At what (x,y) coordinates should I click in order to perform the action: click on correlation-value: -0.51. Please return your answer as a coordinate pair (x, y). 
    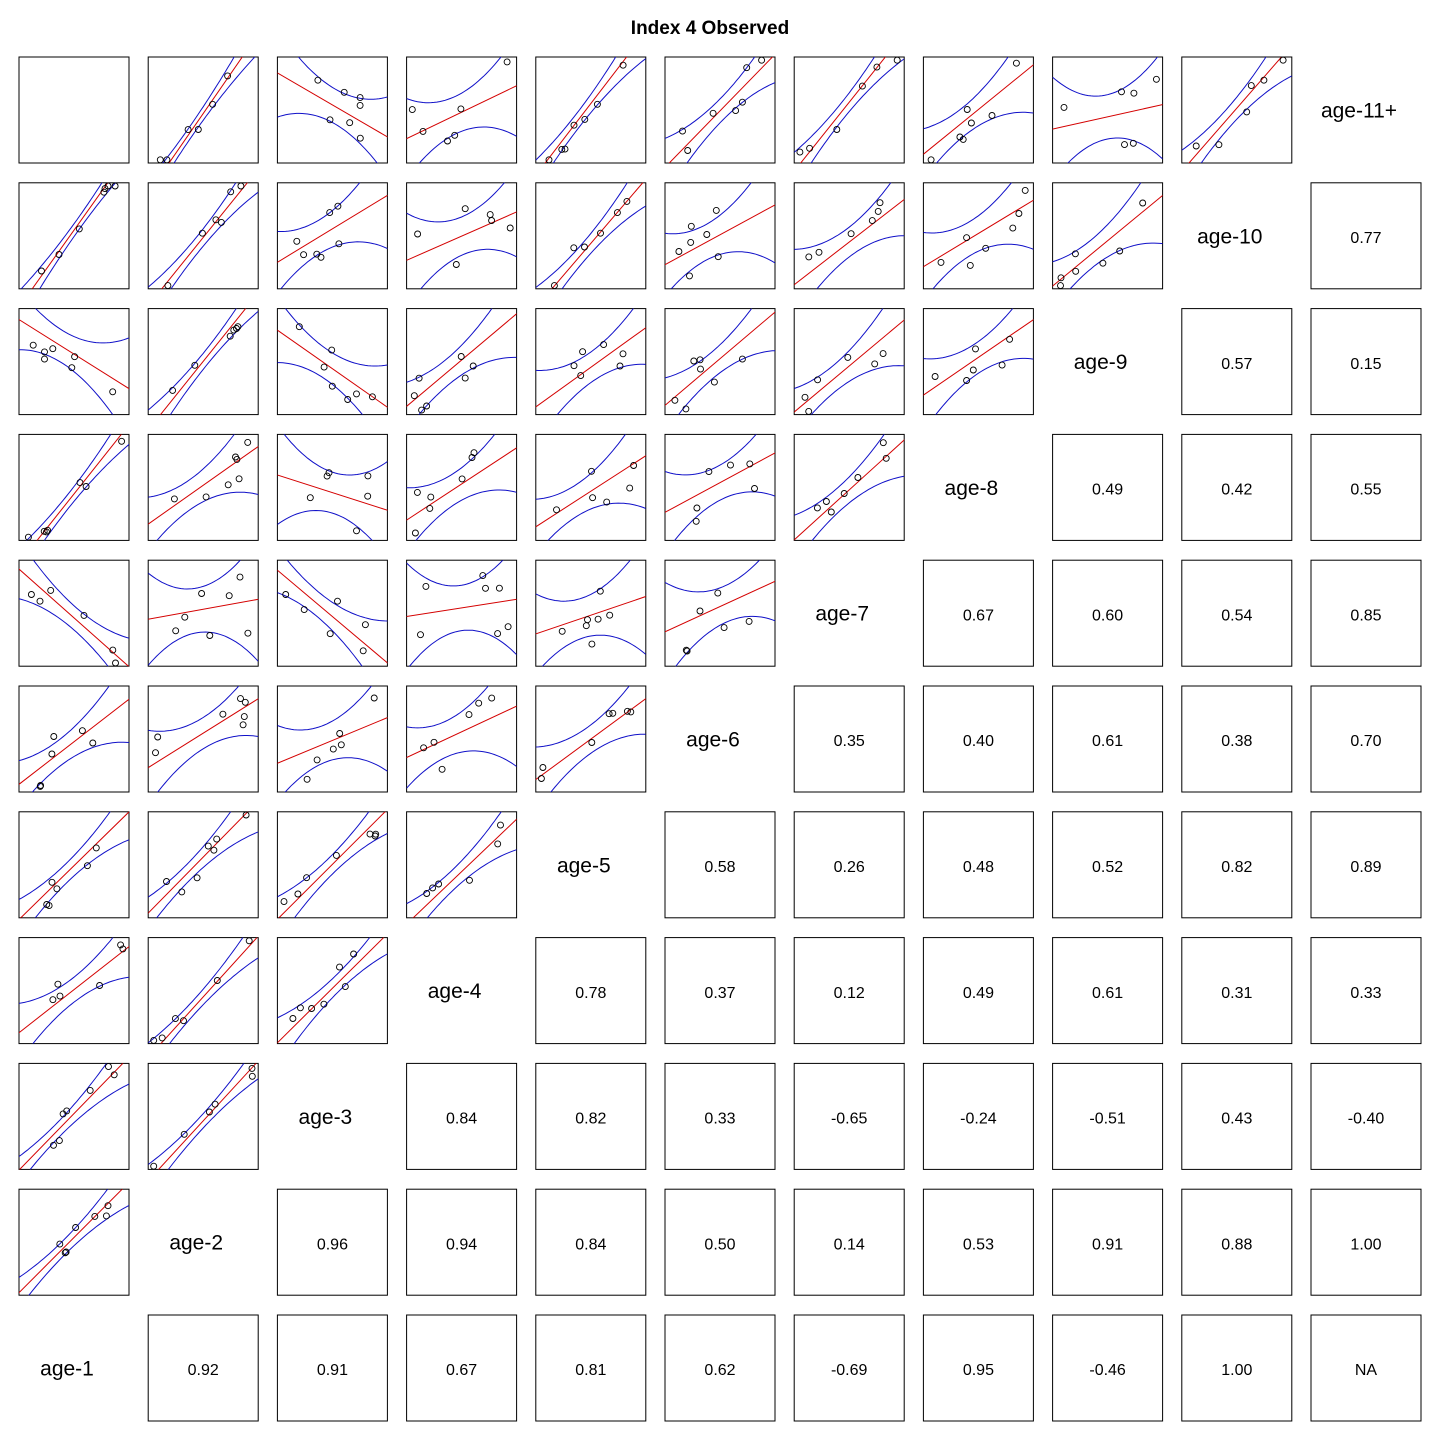
    Looking at the image, I should click on (1107, 1119).